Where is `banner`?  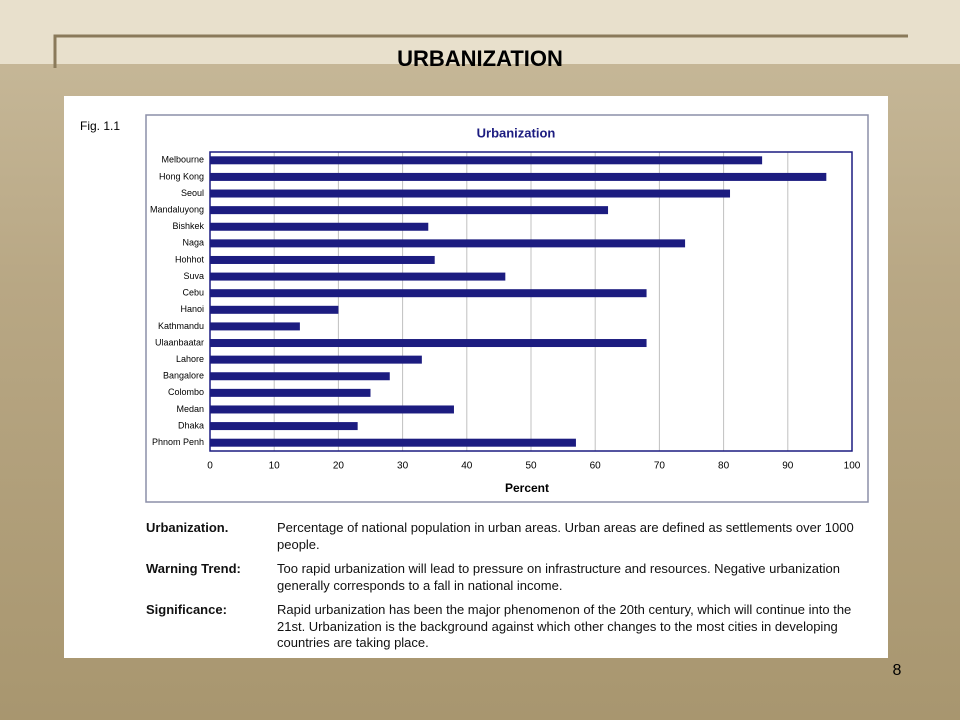
banner is located at coordinates (480, 32).